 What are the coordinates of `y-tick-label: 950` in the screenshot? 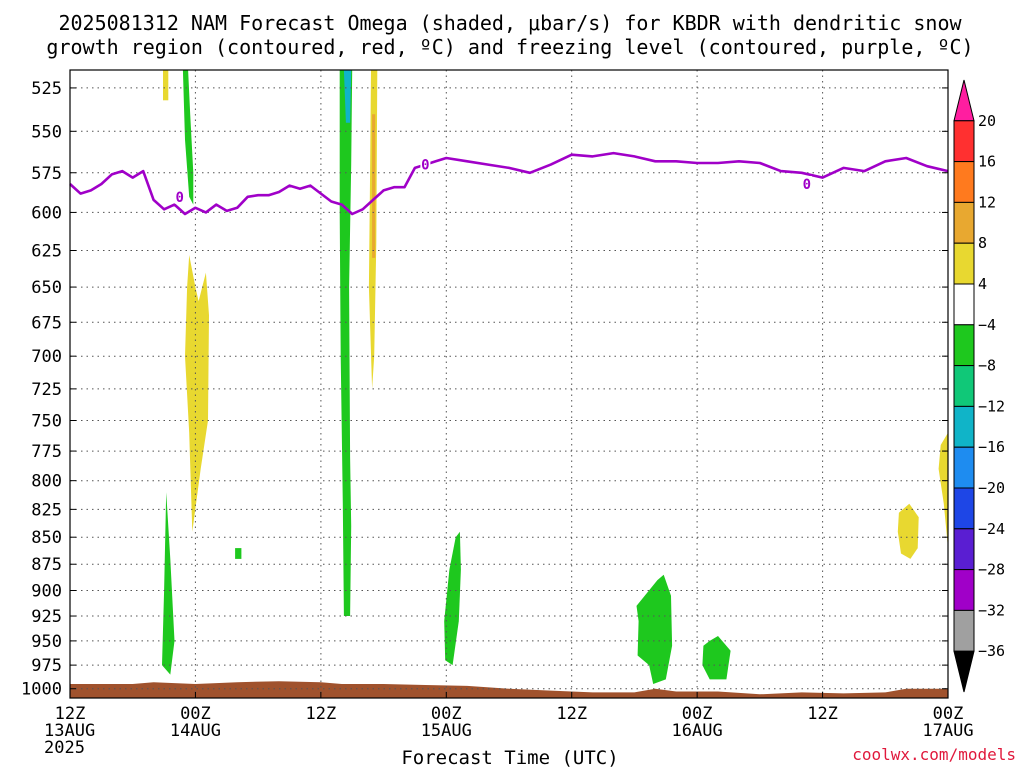 It's located at (46, 642).